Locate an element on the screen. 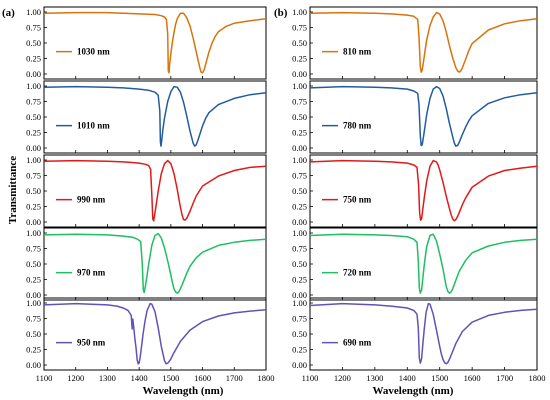 The height and width of the screenshot is (400, 550). x-axis-title-a: Wavelength (nm) is located at coordinates (183, 391).